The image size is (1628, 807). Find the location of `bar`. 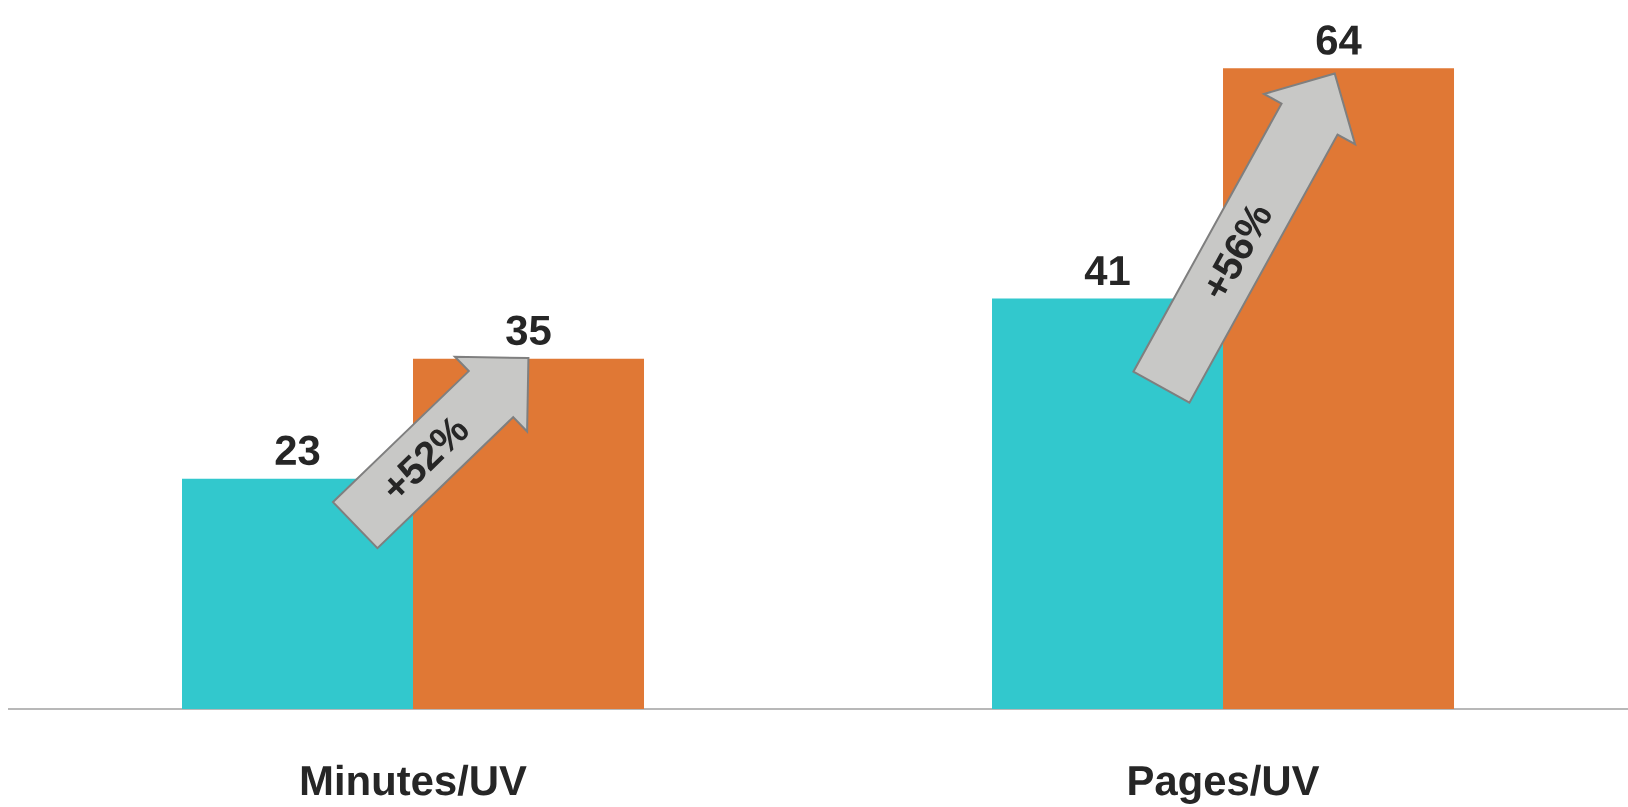

bar is located at coordinates (1108, 503).